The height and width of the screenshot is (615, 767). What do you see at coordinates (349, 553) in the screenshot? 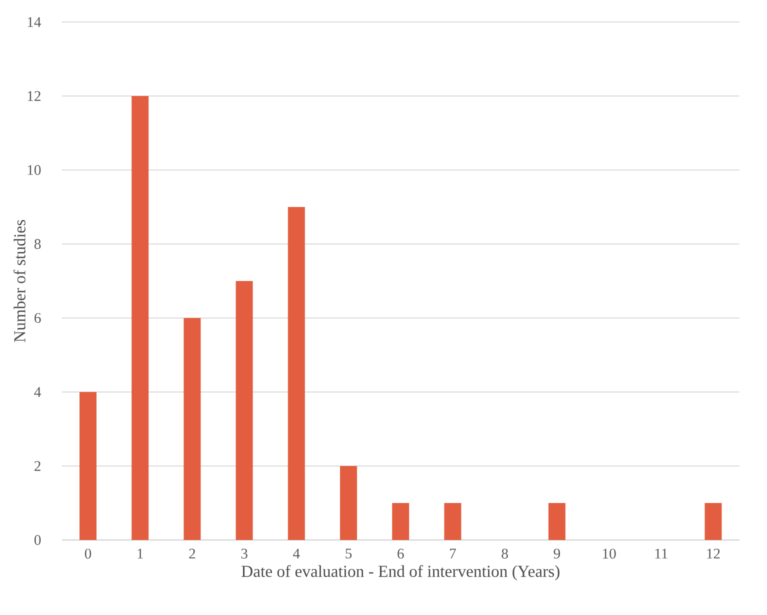
I see `x-tick-label: 5` at bounding box center [349, 553].